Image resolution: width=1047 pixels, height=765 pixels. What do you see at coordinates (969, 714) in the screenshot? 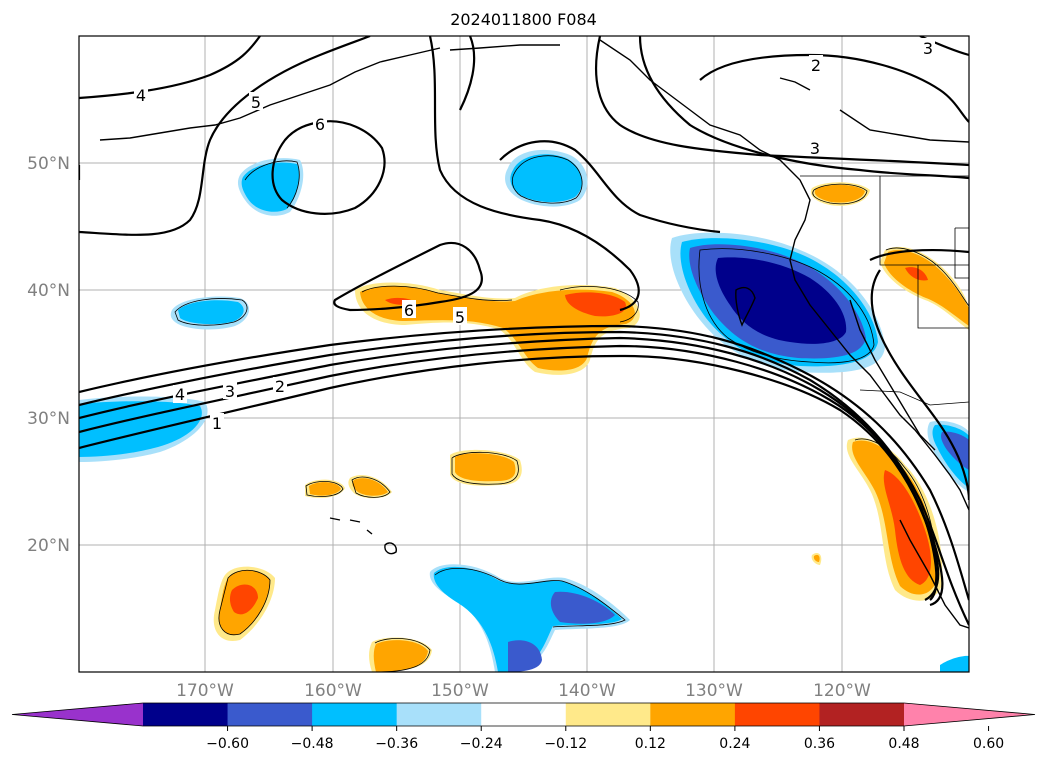
I see `colorbar-extend-high` at bounding box center [969, 714].